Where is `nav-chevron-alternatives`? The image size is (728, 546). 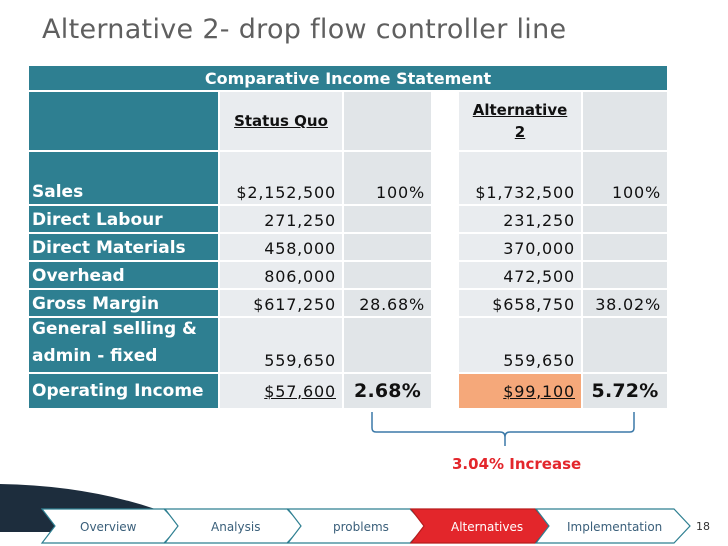
nav-chevron-alternatives is located at coordinates (480, 526).